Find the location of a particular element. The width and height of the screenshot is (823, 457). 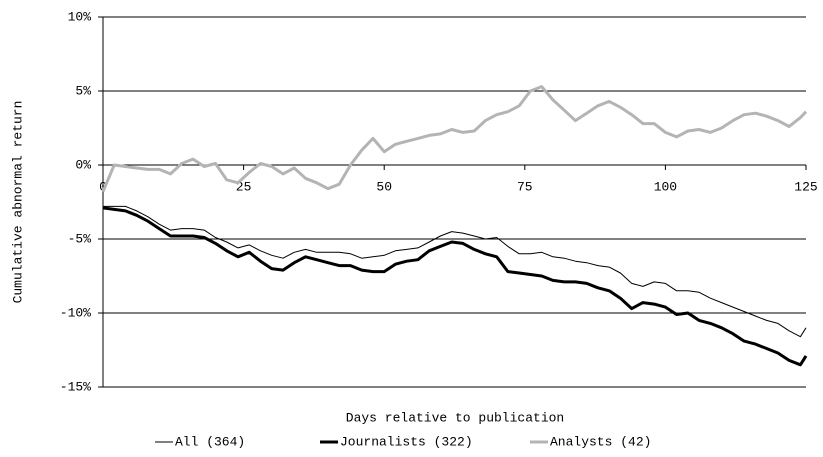

legend-label: All (364) is located at coordinates (210, 441).